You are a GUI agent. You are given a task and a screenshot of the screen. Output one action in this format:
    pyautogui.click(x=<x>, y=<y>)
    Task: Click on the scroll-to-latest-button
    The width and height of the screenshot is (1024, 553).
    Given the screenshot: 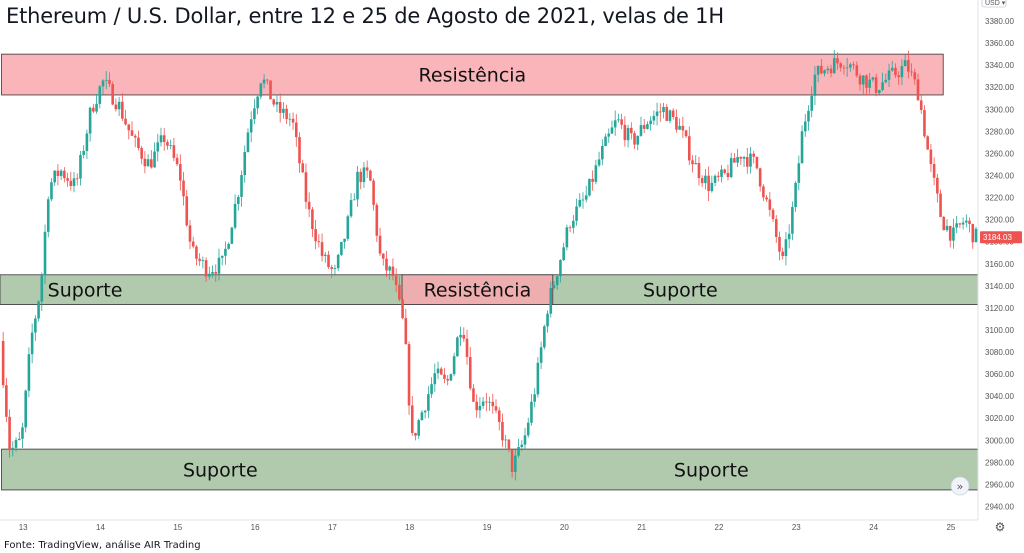 What is the action you would take?
    pyautogui.click(x=960, y=486)
    